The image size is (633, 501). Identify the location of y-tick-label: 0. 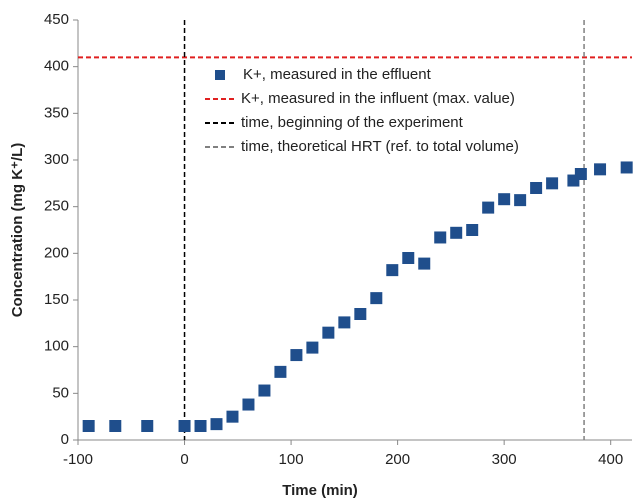
(65, 439).